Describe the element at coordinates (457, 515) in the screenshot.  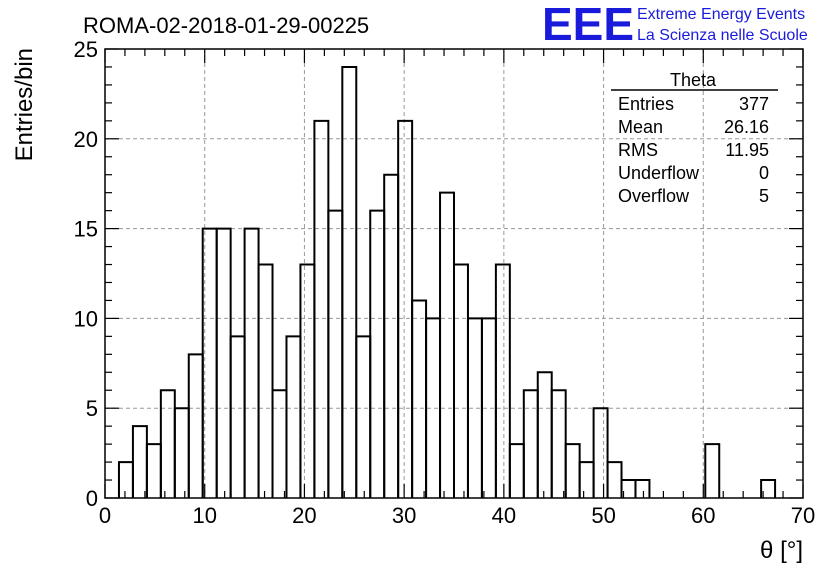
I see `x-tick-labels: 0 10 20 30 40 50 60 70` at that location.